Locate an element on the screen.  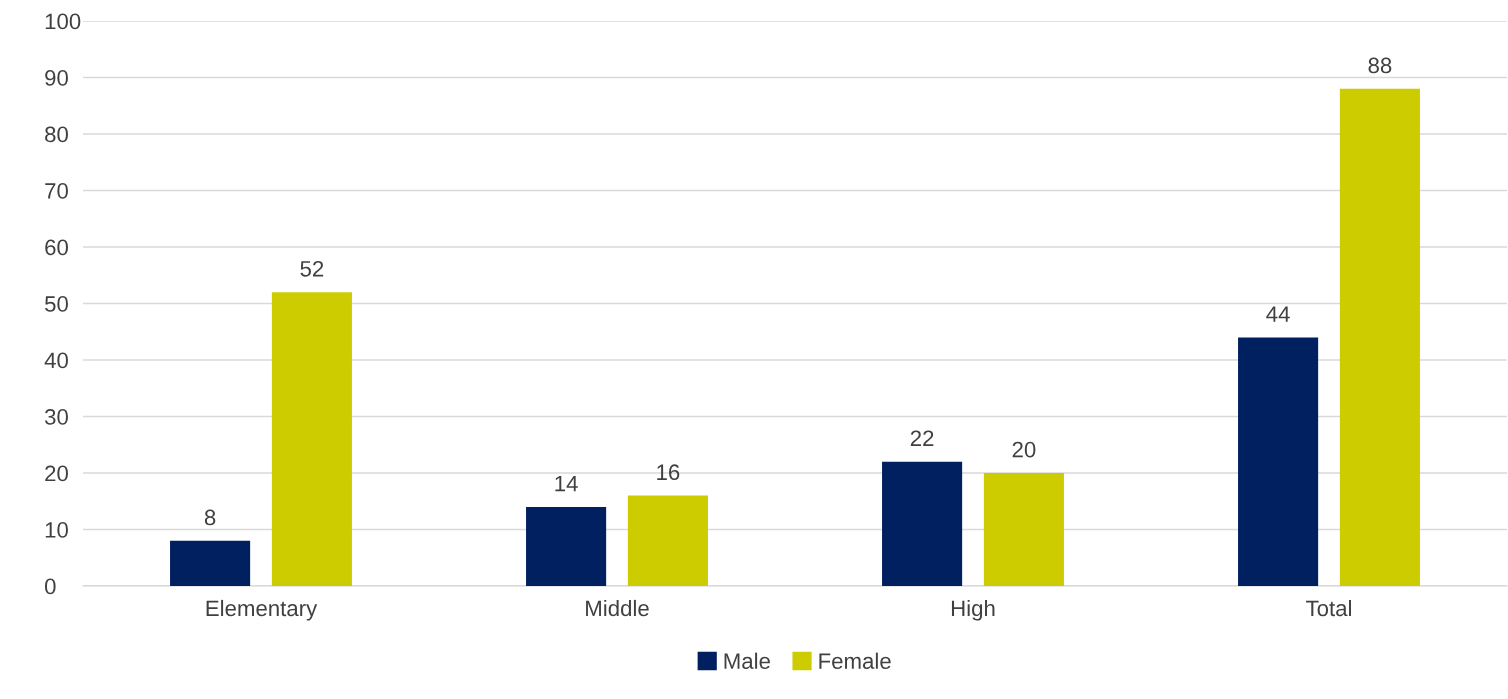
data-label: 52 is located at coordinates (312, 268).